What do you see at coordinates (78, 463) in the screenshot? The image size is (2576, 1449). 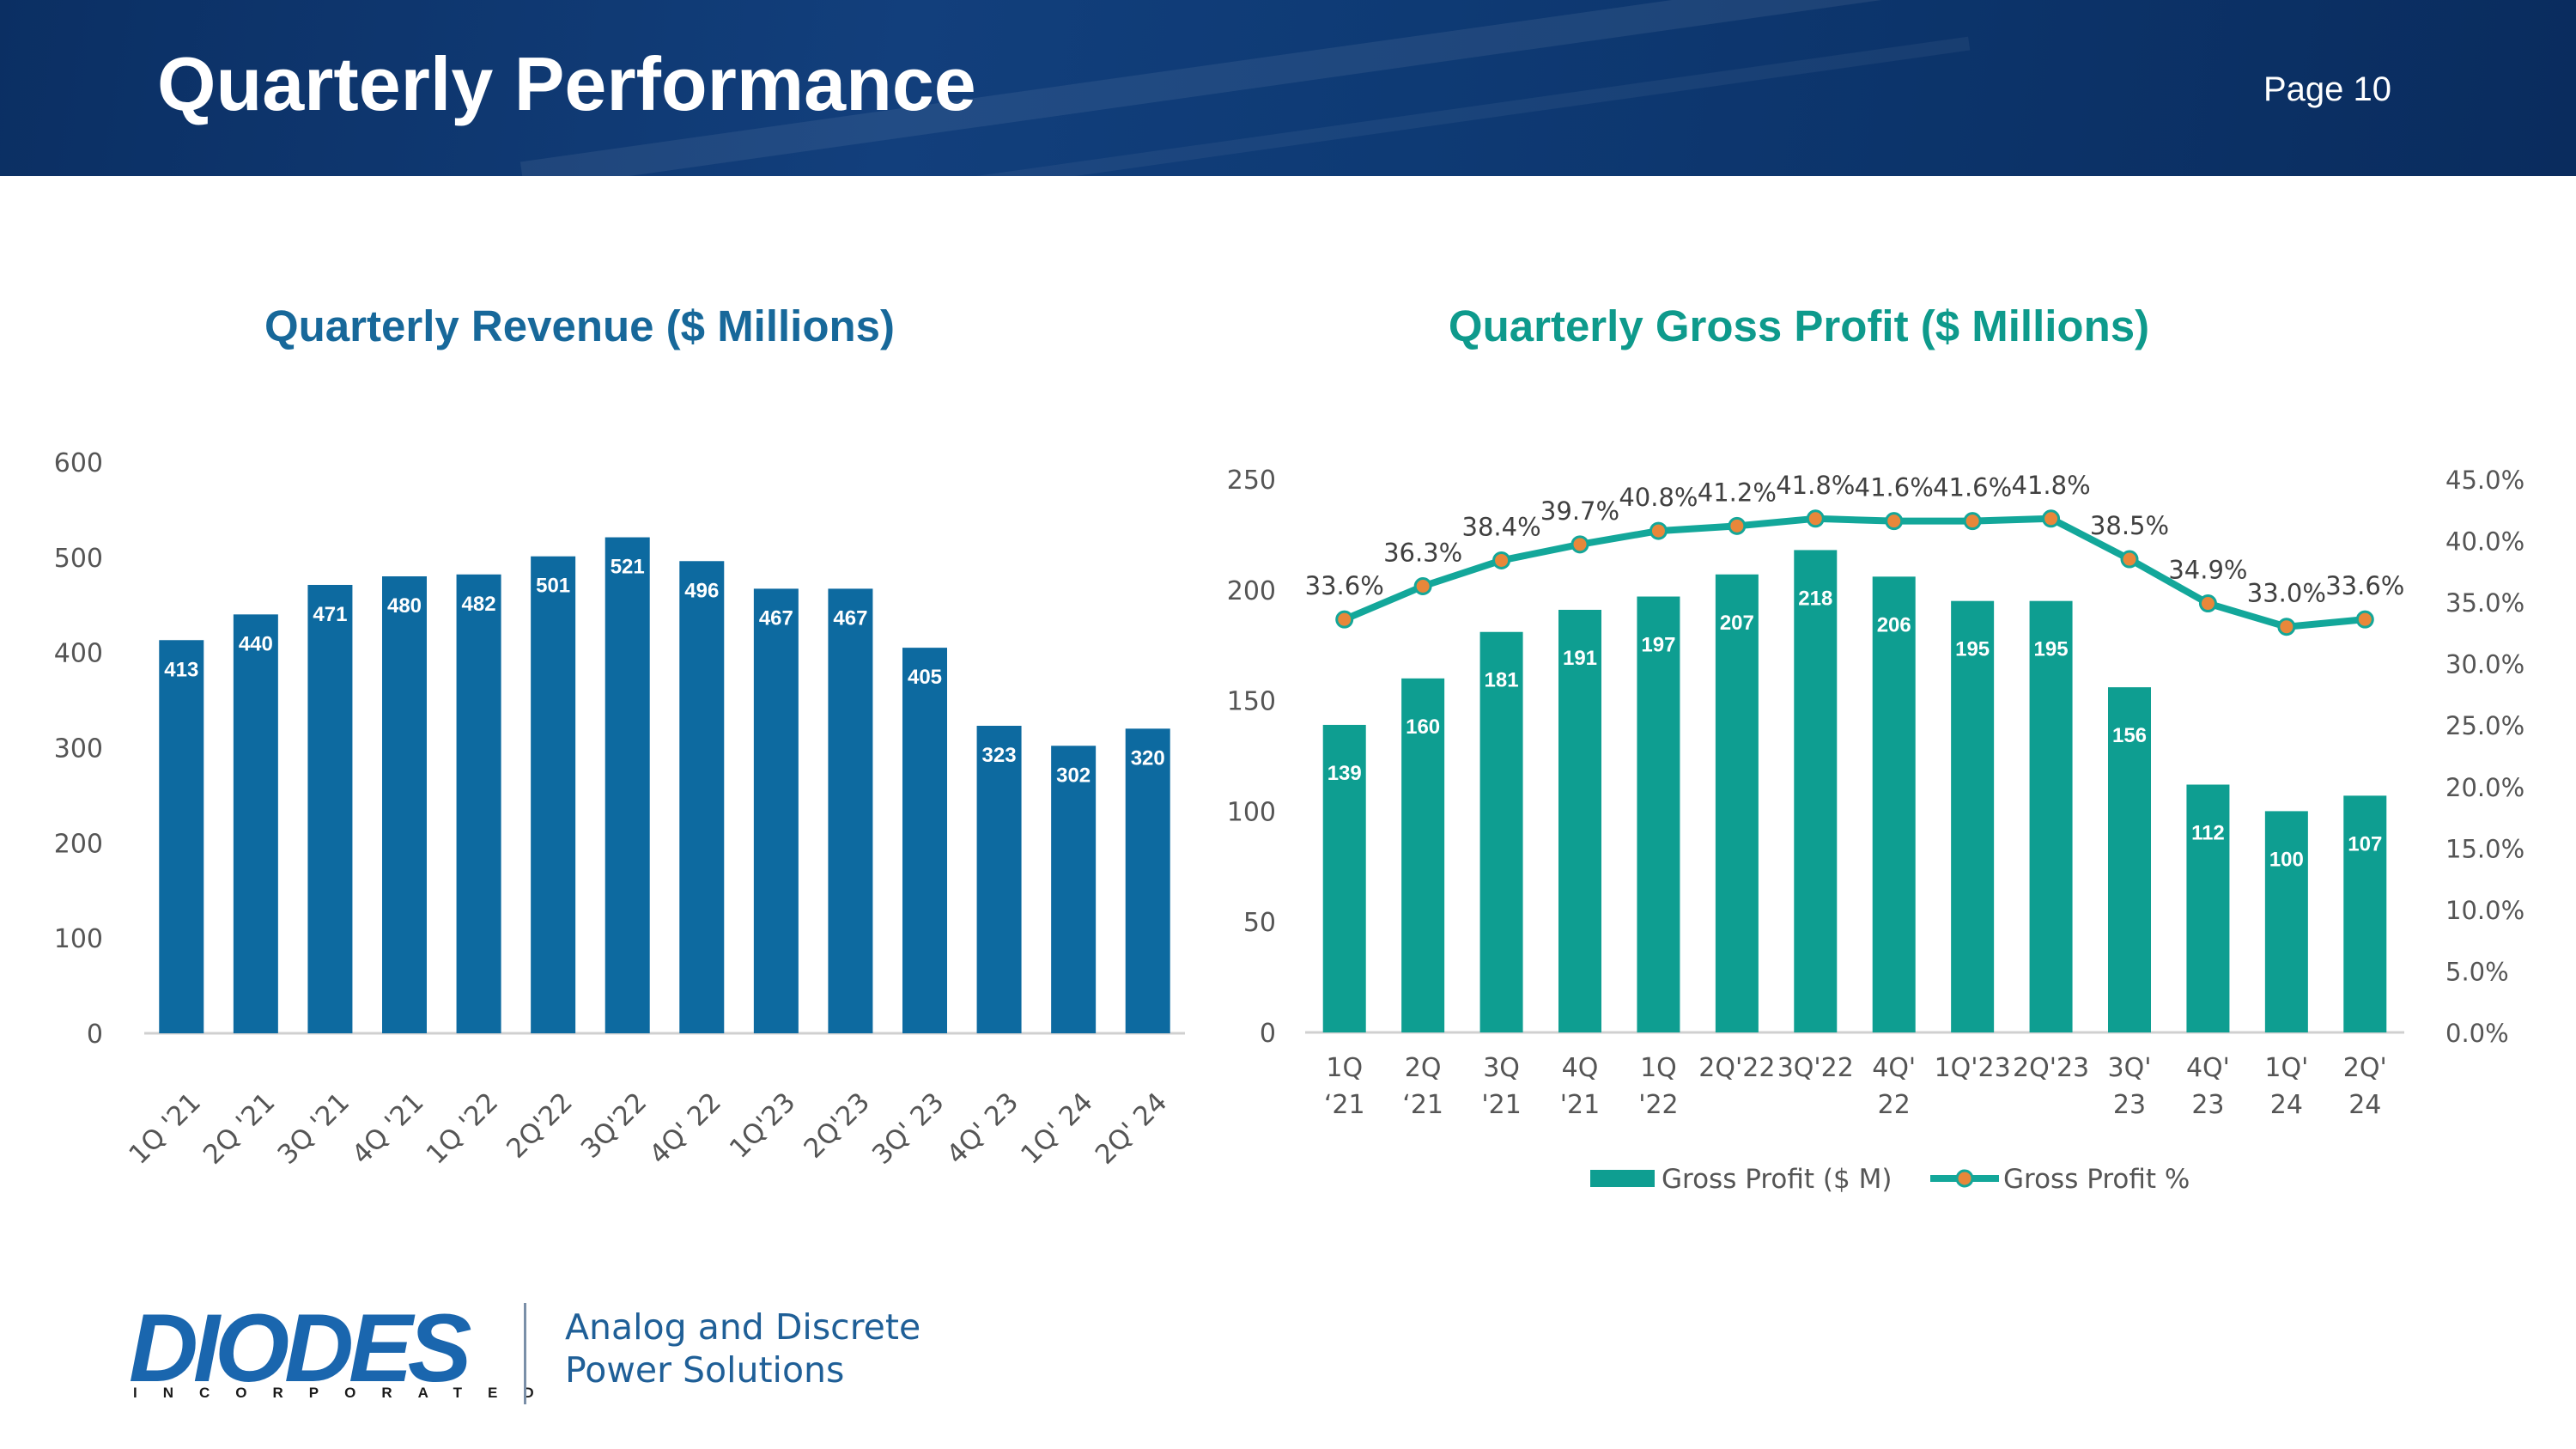 I see `y-tick-label: 600` at bounding box center [78, 463].